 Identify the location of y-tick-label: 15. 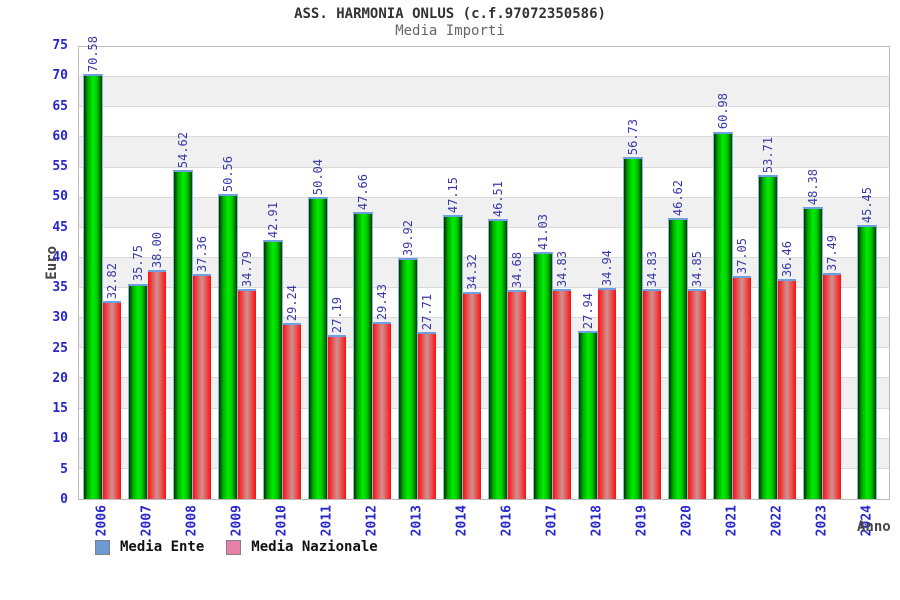
(60, 409).